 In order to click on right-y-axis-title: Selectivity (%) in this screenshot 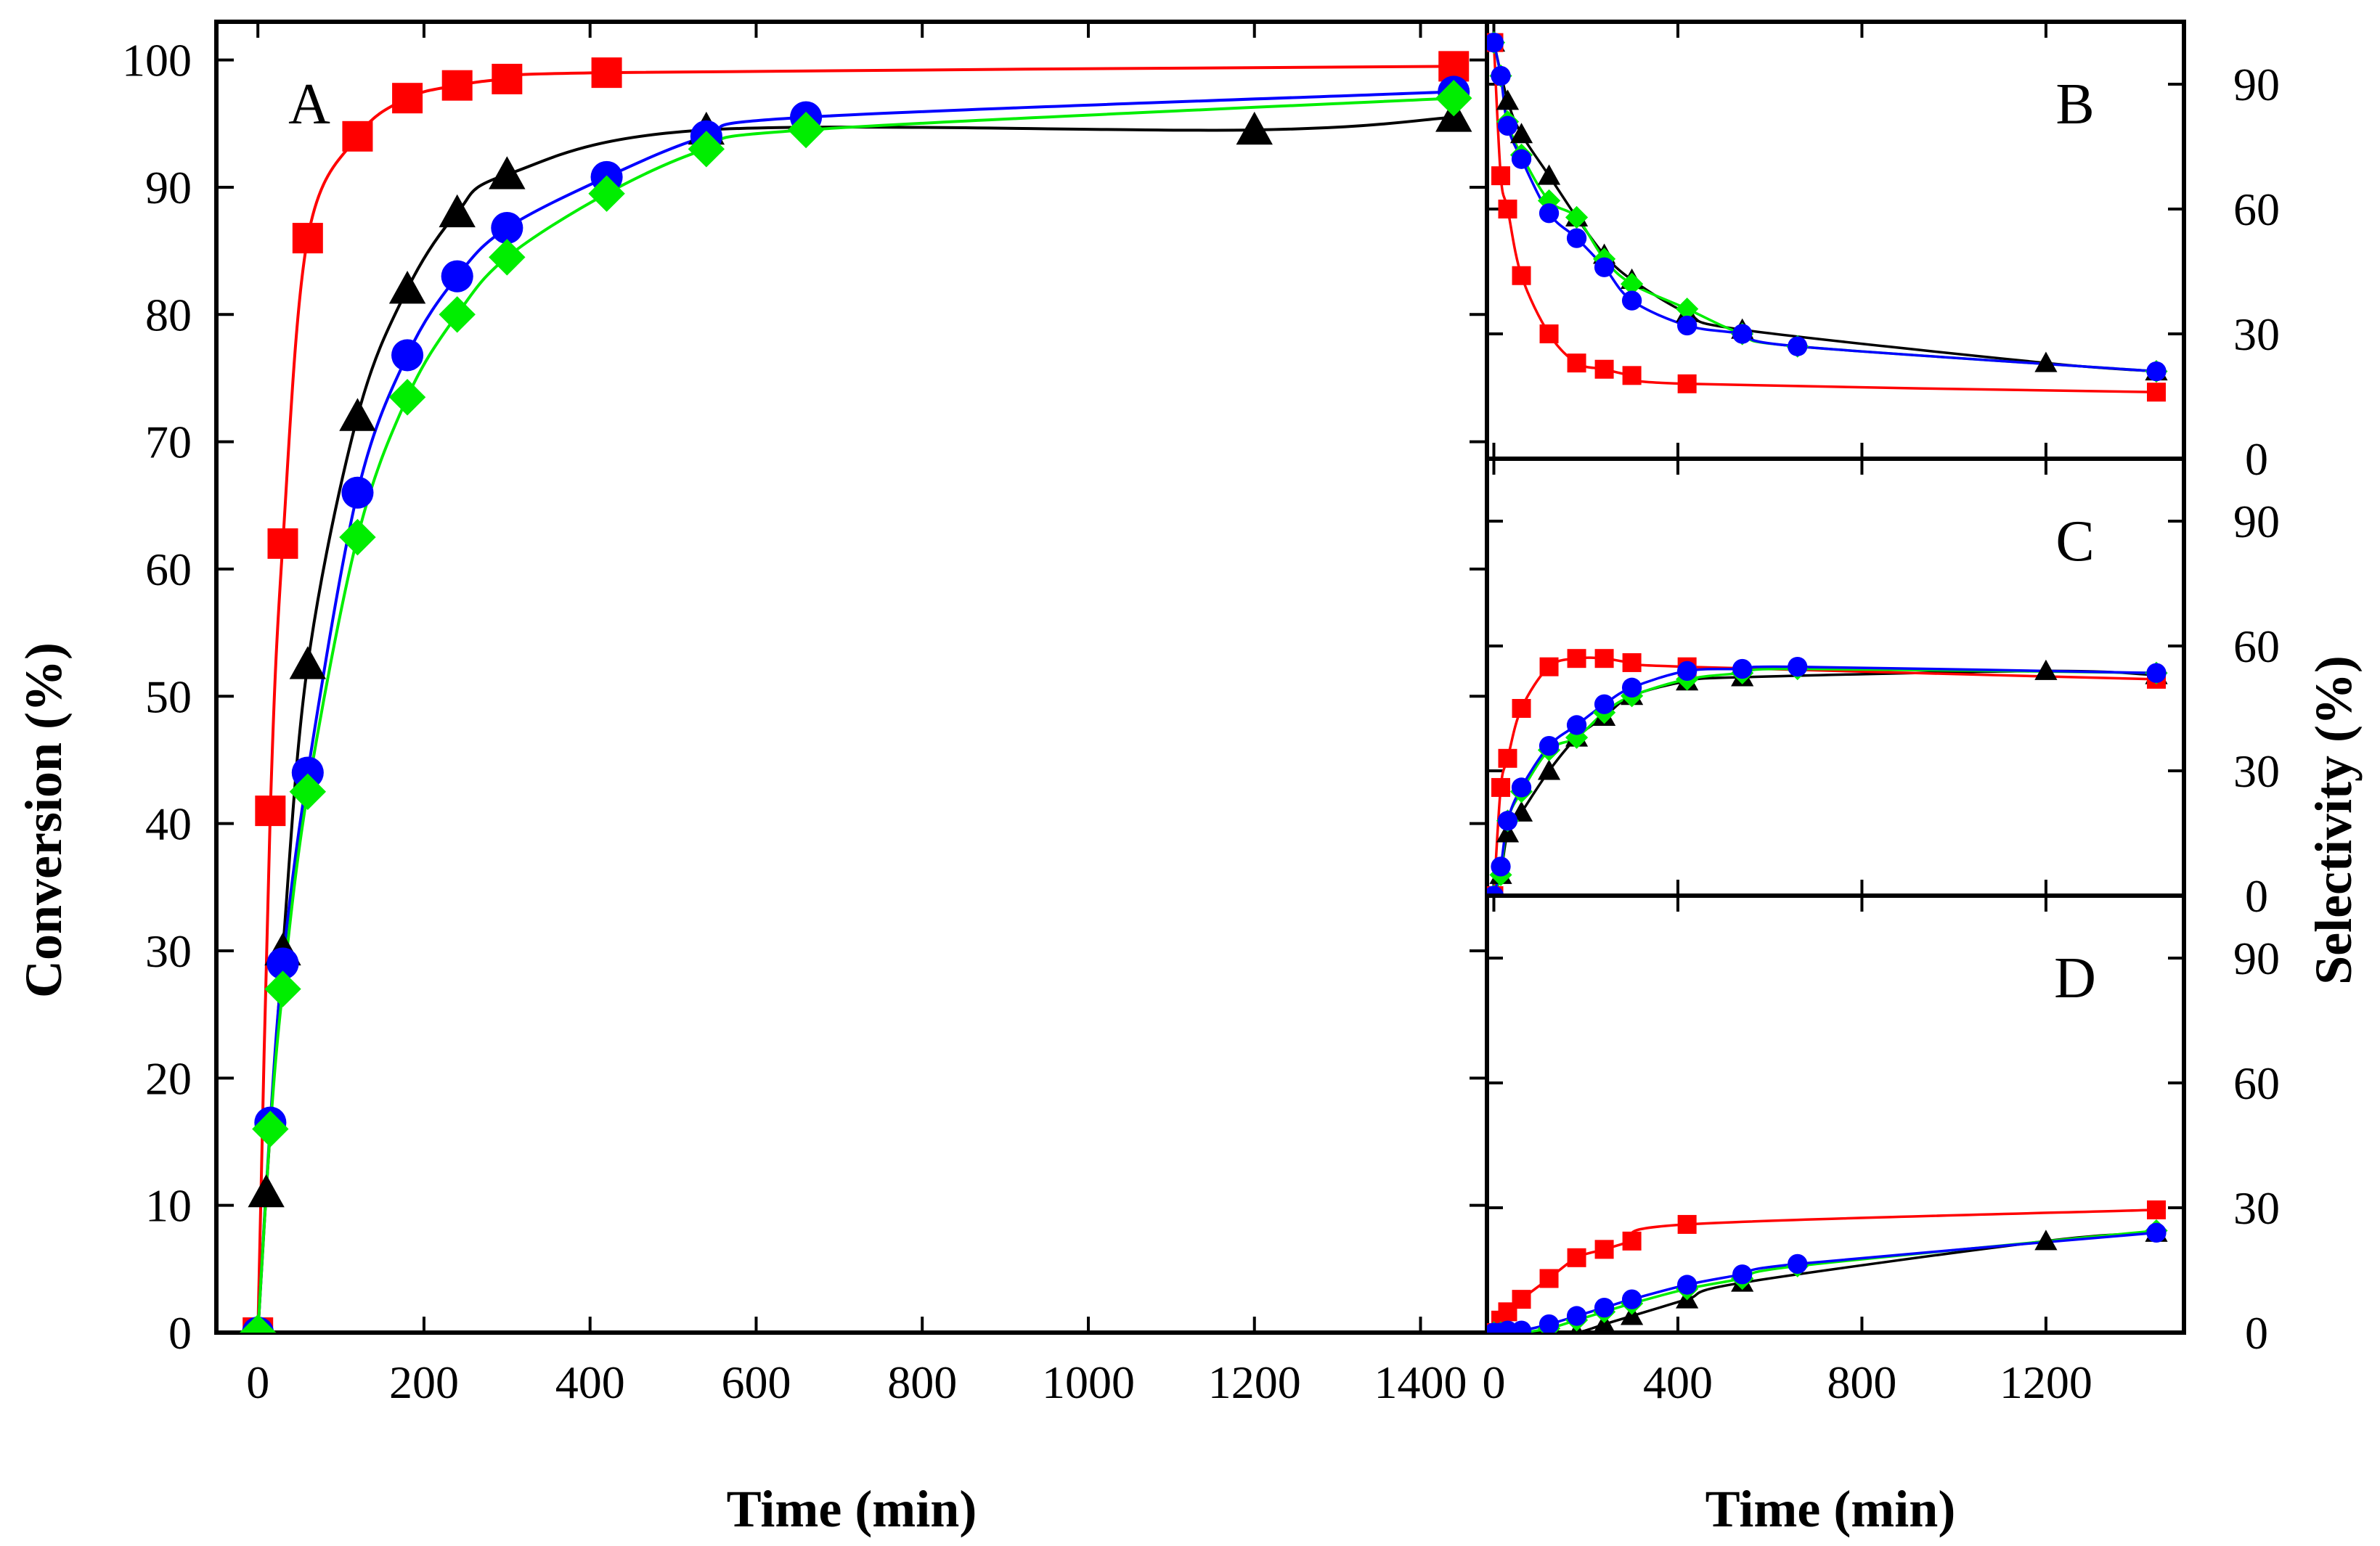, I will do `click(2333, 820)`.